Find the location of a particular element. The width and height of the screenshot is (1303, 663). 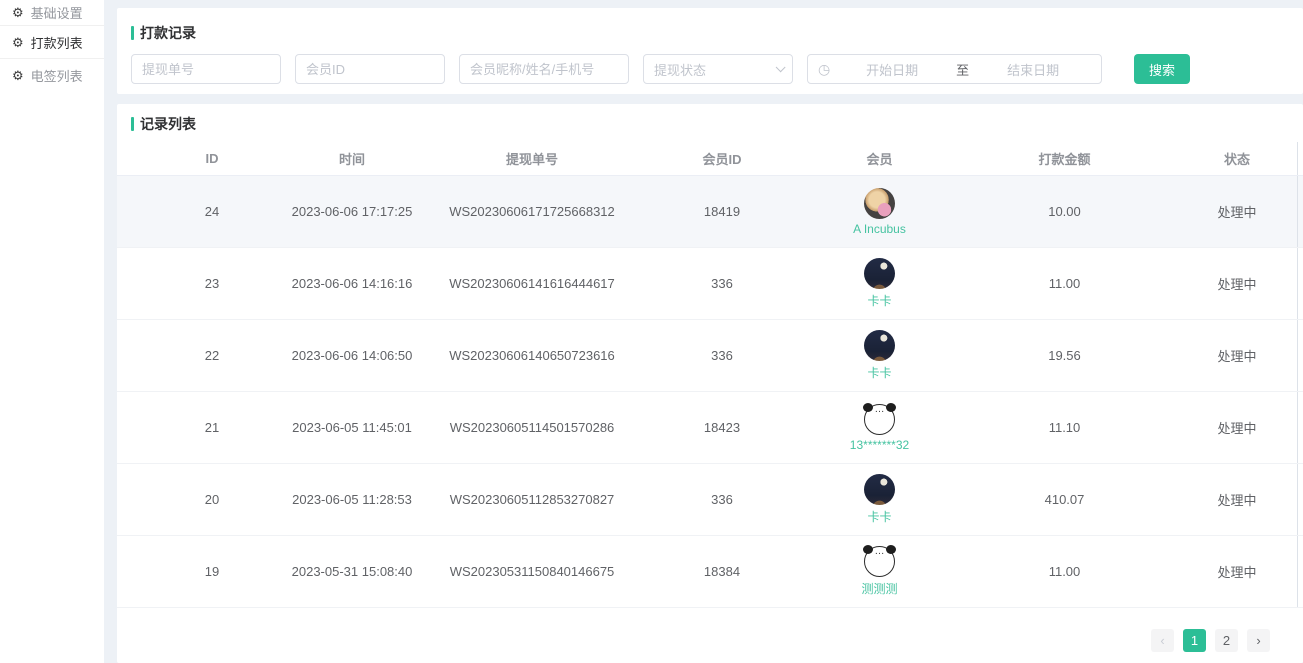

section-title-record-list: 记录列表 is located at coordinates (710, 124).